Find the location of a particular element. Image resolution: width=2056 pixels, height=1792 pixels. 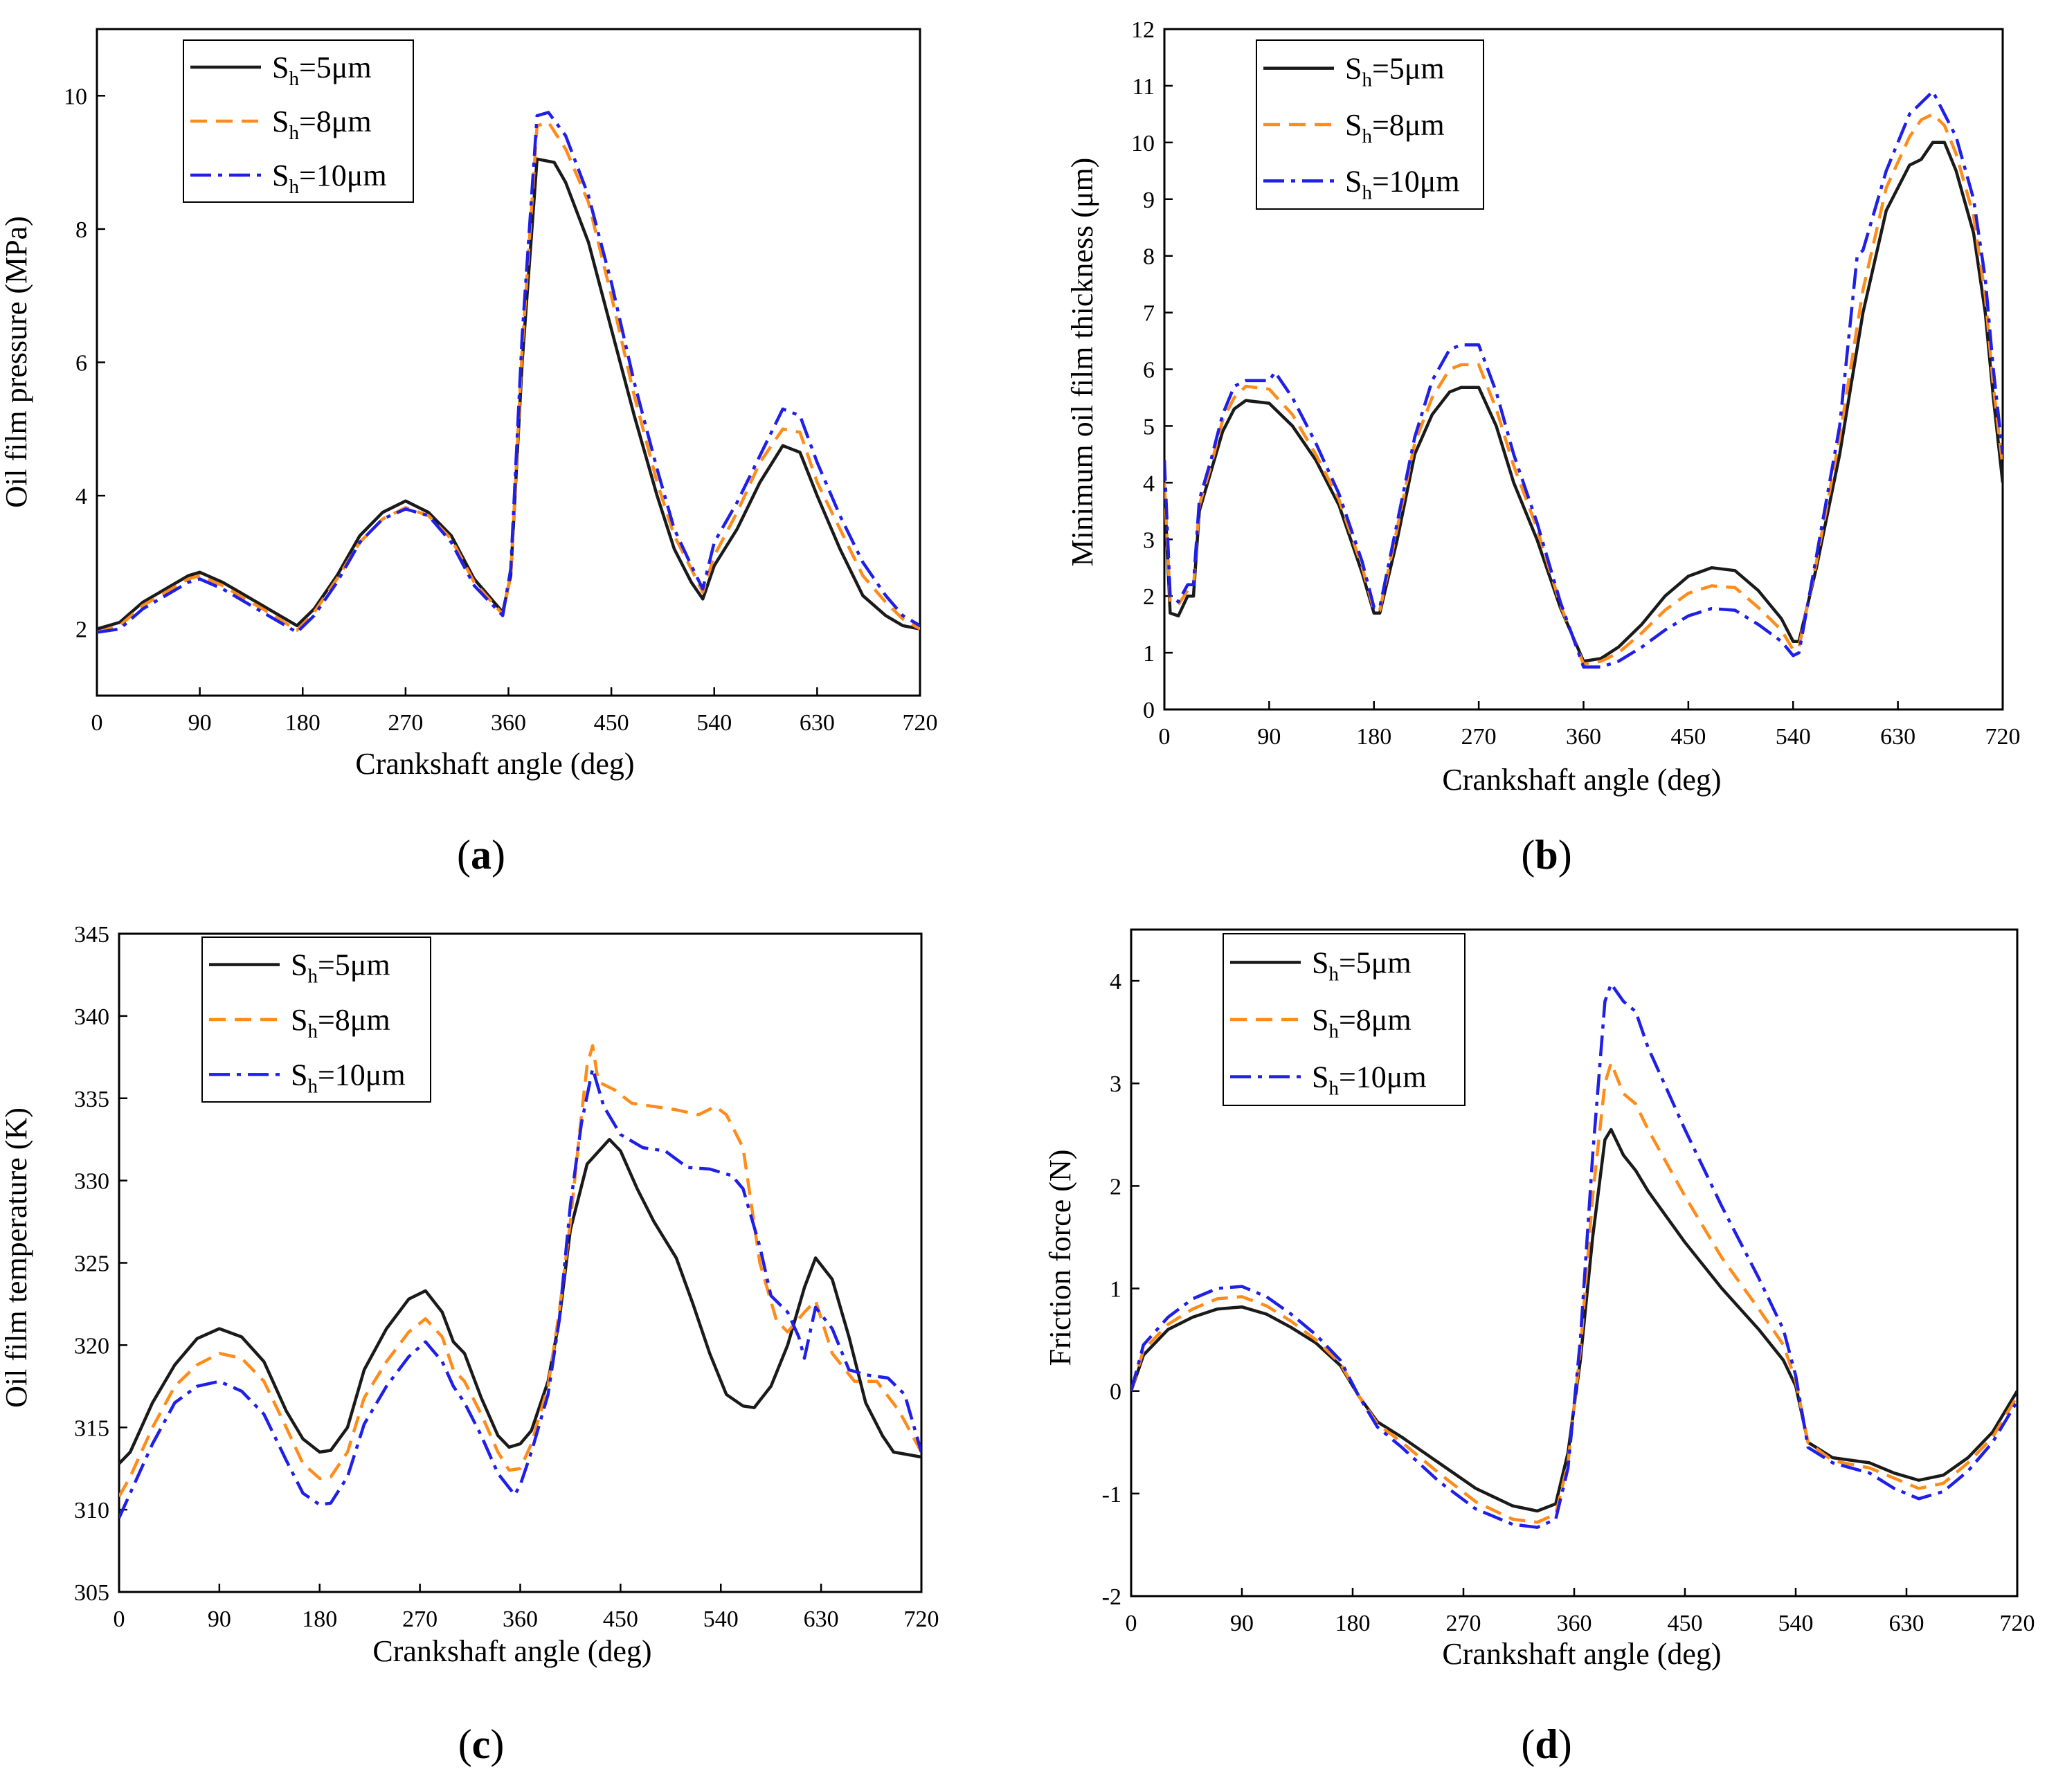

y-tick-label: 340 is located at coordinates (91, 1017).